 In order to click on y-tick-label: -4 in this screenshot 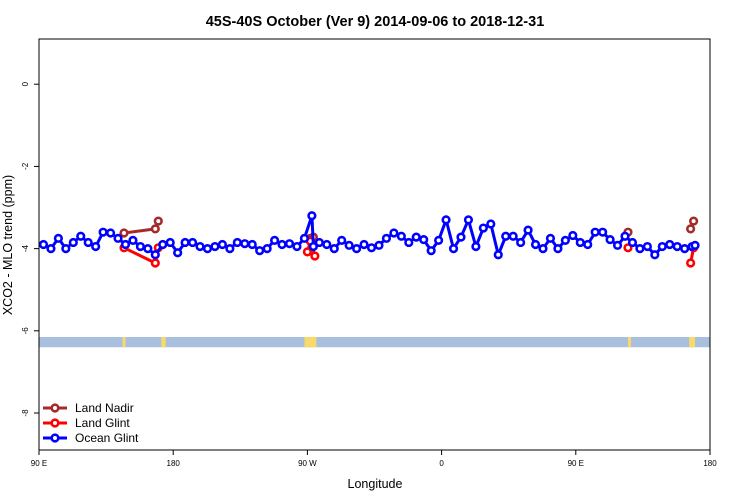, I will do `click(25, 249)`.